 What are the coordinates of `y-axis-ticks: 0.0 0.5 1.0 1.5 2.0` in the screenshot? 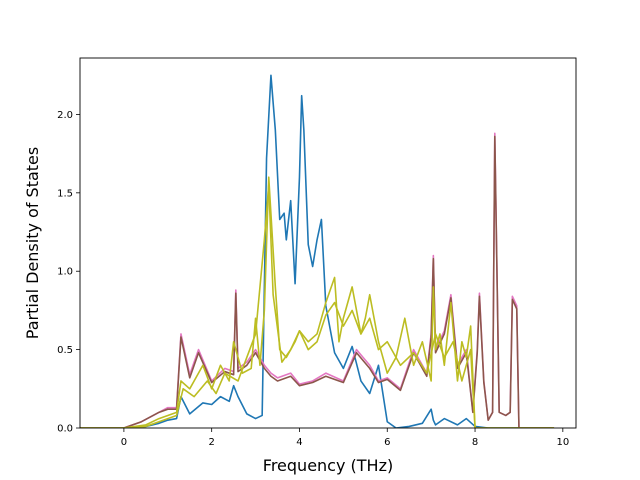 It's located at (68, 272).